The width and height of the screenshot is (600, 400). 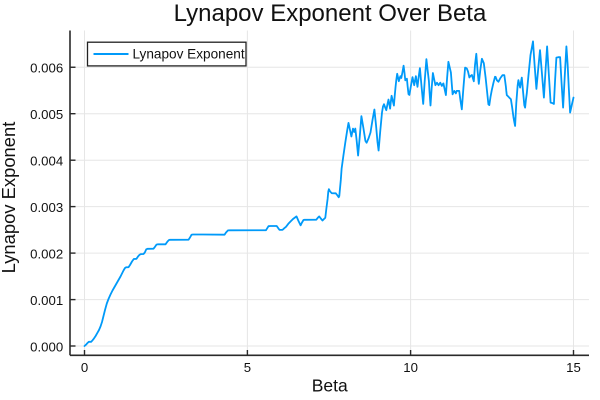 What do you see at coordinates (46, 68) in the screenshot?
I see `svg-text: 0.006` at bounding box center [46, 68].